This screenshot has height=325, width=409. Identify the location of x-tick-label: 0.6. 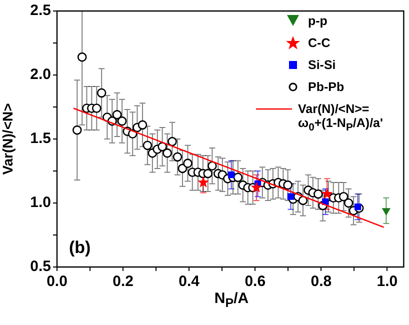
(255, 281).